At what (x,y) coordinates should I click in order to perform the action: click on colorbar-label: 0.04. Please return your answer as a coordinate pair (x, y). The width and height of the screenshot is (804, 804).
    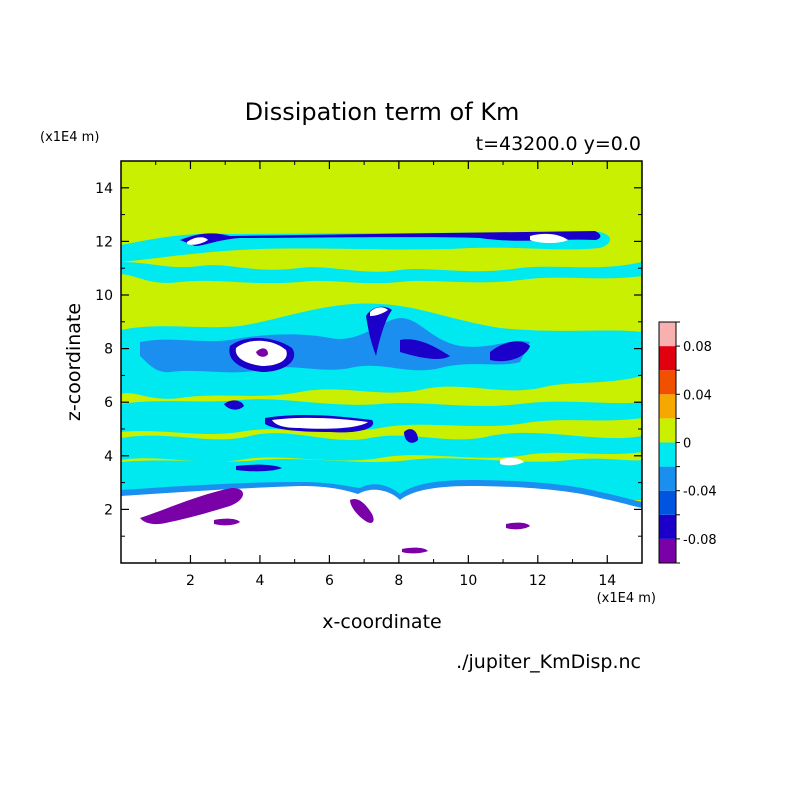
    Looking at the image, I should click on (697, 395).